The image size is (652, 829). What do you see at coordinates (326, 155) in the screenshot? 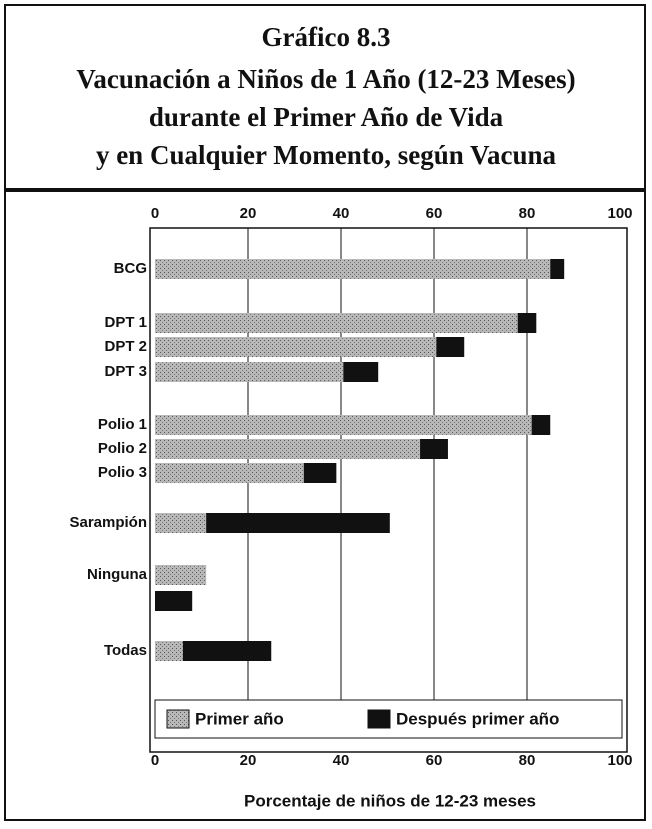
I see `chart-title: y en Cualquier Momento, según Vacuna` at bounding box center [326, 155].